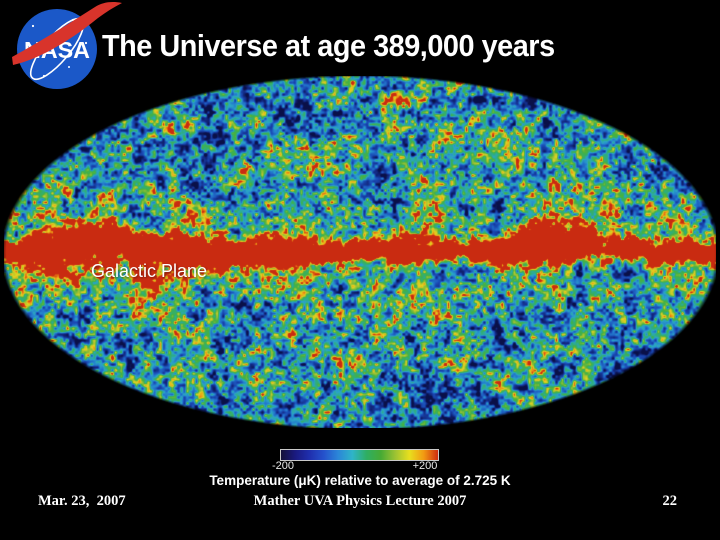 Image resolution: width=720 pixels, height=540 pixels. I want to click on footer-page-number: 22, so click(670, 501).